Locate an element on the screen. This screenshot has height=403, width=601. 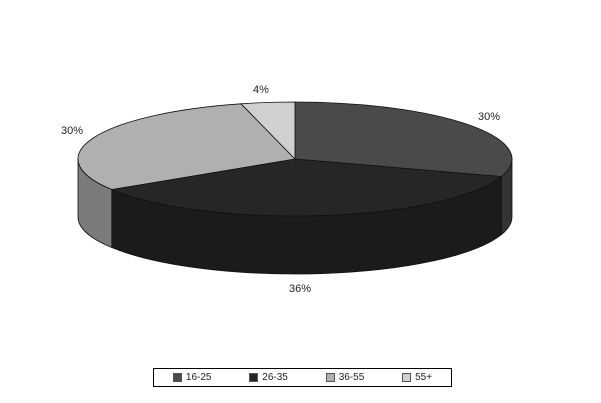
pie-label-36-55: 30% is located at coordinates (72, 131).